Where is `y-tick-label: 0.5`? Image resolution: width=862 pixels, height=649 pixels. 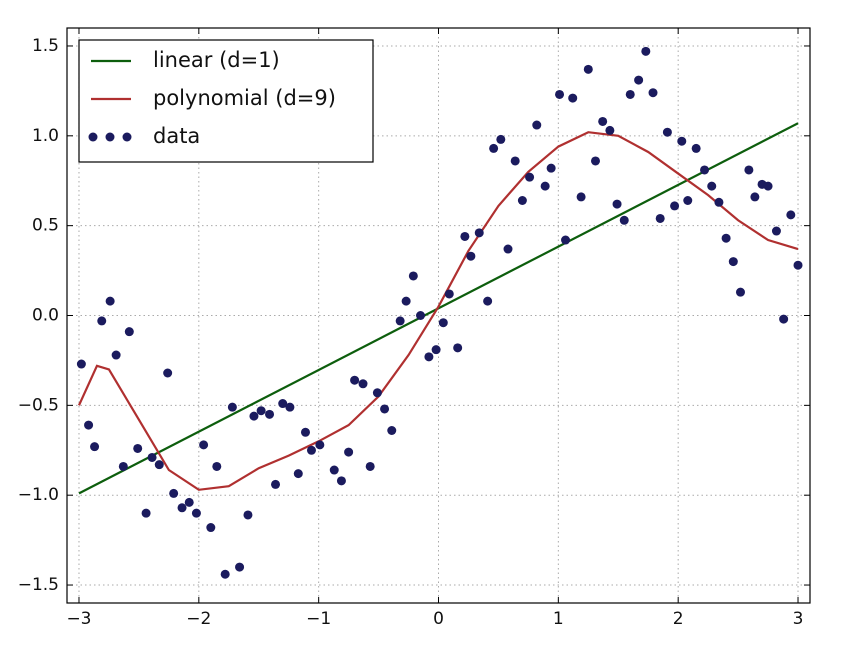
y-tick-label: 0.5 is located at coordinates (45, 226).